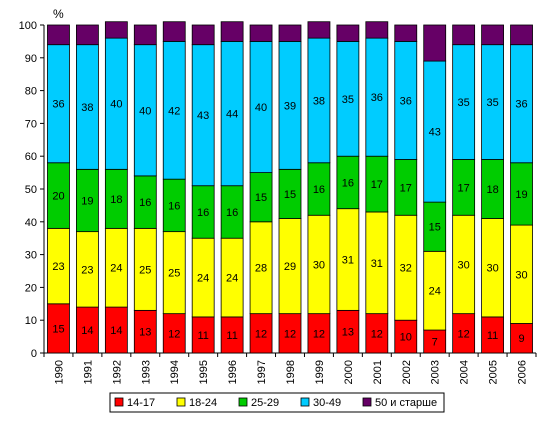 The height and width of the screenshot is (422, 541). What do you see at coordinates (87, 201) in the screenshot?
I see `data-label: 19` at bounding box center [87, 201].